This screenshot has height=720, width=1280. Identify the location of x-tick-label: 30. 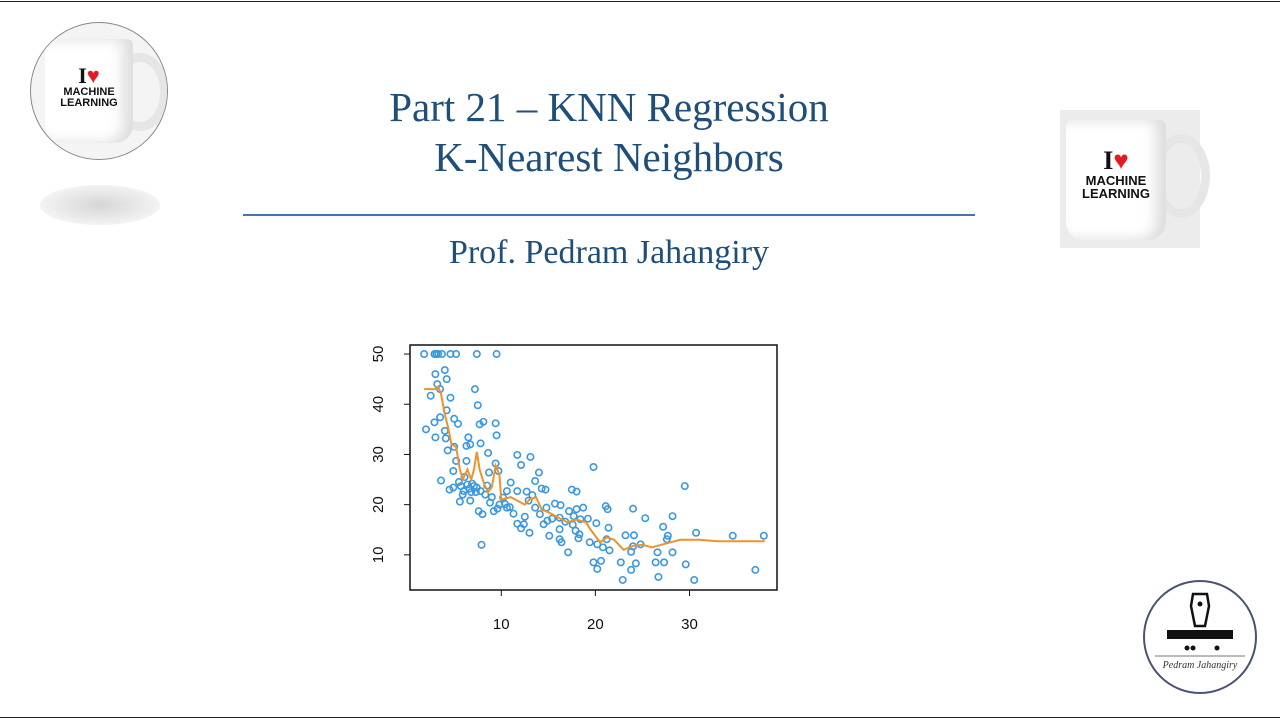
(689, 624).